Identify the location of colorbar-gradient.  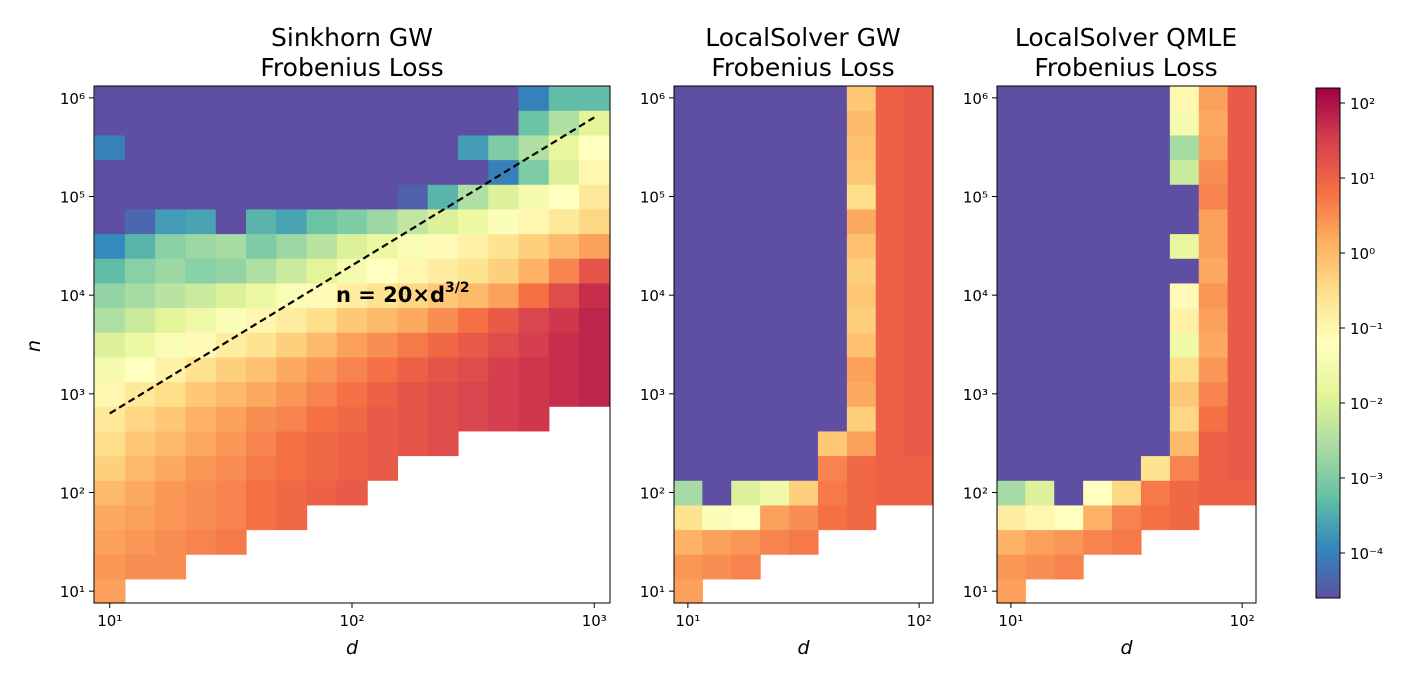
(1328, 343).